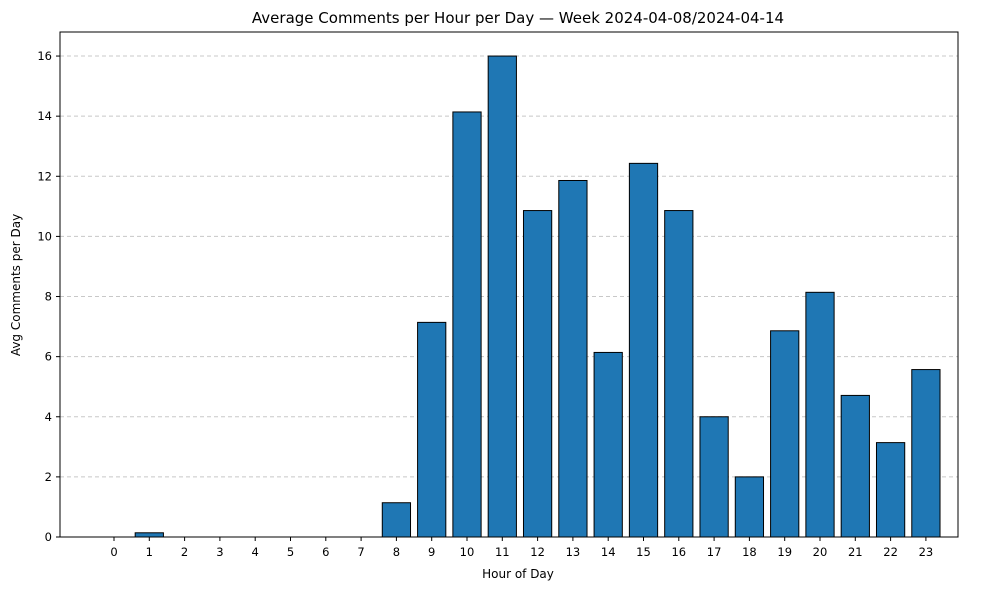  I want to click on x-tick-label: 14, so click(608, 552).